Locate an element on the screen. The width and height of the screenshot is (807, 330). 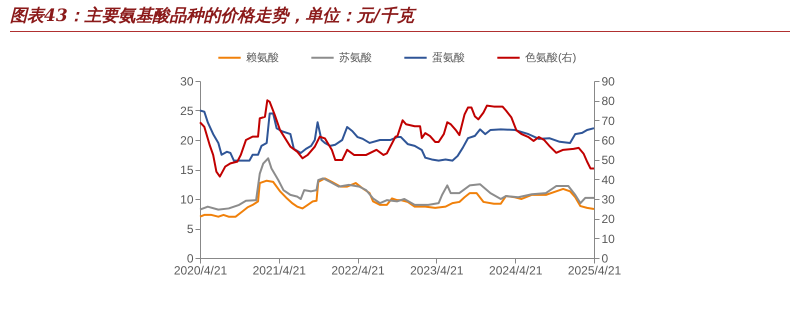
y2-tick-label: 50 is located at coordinates (609, 160).